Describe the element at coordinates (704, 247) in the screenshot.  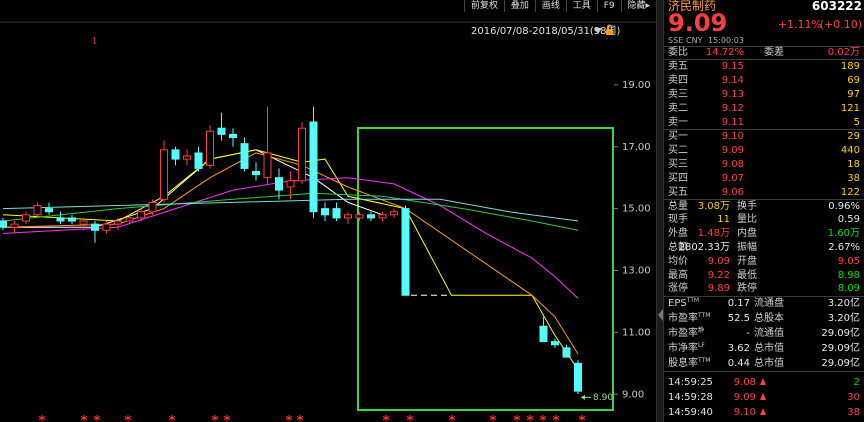
I see `stat-value: 2802.33万` at that location.